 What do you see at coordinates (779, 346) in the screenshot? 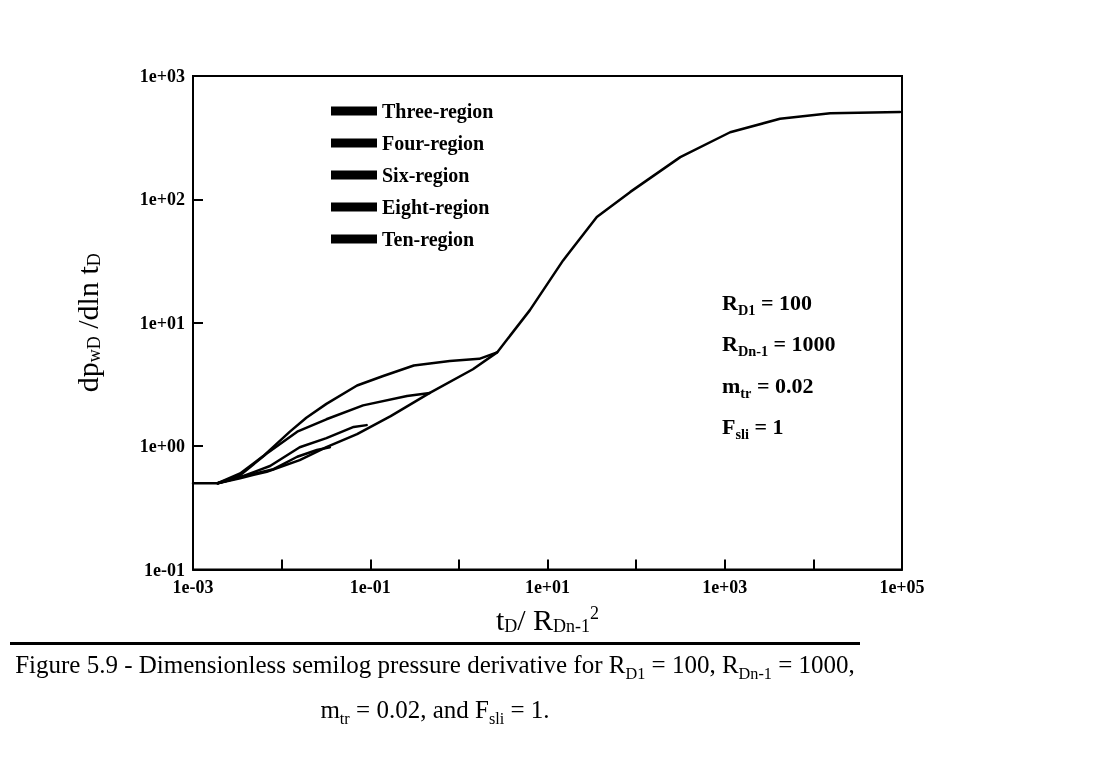
I see `annotation: R$_{Dn-1}$ = 1000` at bounding box center [779, 346].